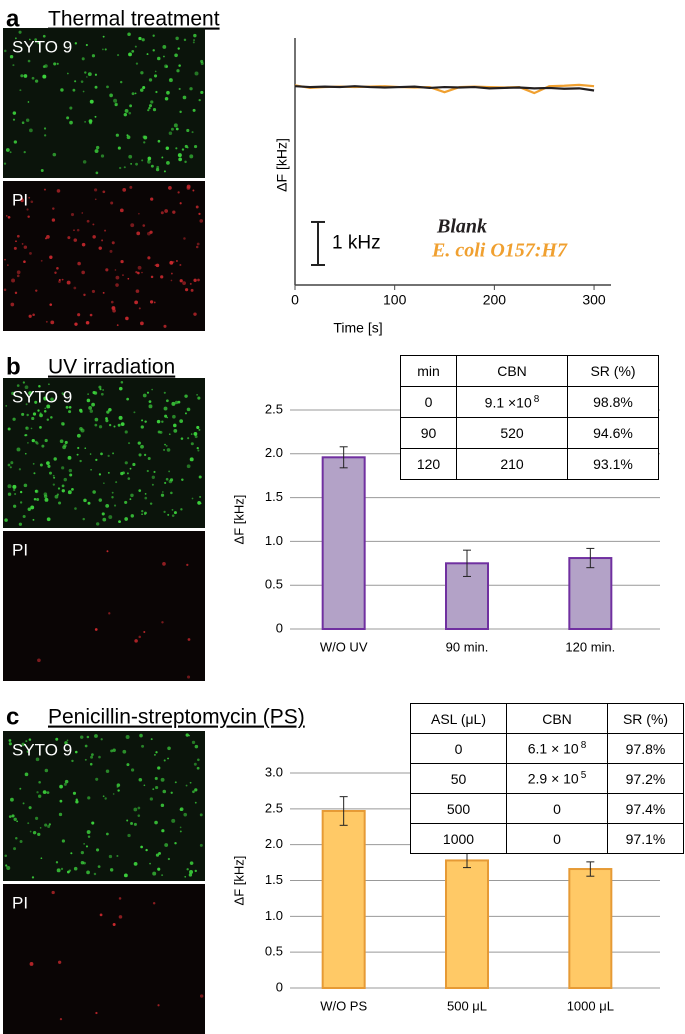 The width and height of the screenshot is (685, 1034). Describe the element at coordinates (274, 584) in the screenshot. I see `y-tick-label: 0.5` at that location.